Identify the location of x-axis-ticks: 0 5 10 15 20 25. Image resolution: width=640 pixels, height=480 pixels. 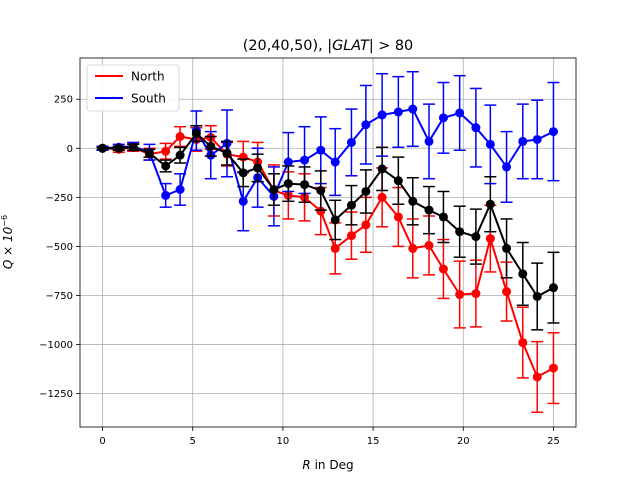
(329, 437).